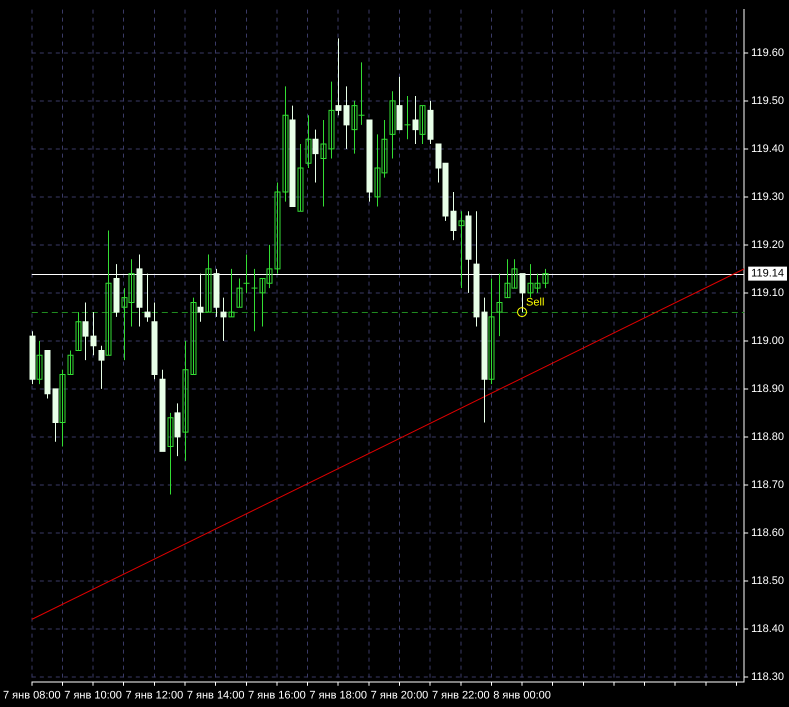  Describe the element at coordinates (767, 581) in the screenshot. I see `y-tick-label: 118.50` at that location.